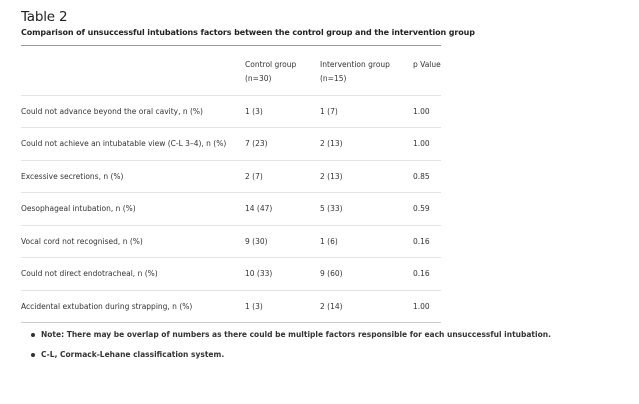 Image resolution: width=639 pixels, height=404 pixels. I want to click on column-header-line1: Control group, so click(271, 64).